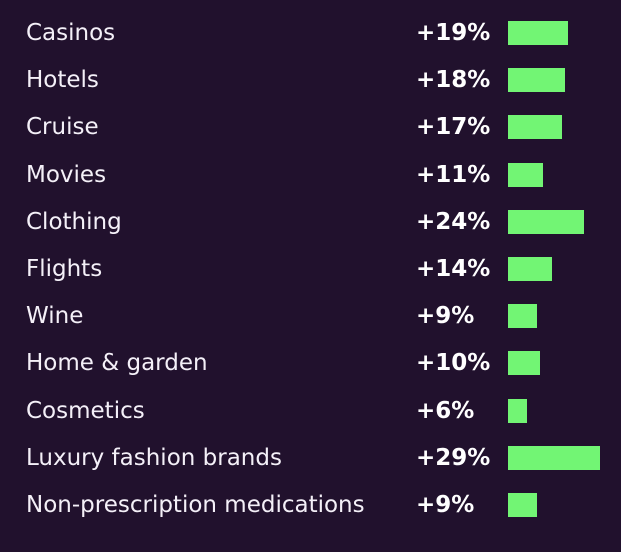 The image size is (621, 552). What do you see at coordinates (453, 221) in the screenshot?
I see `value-label: +24%` at bounding box center [453, 221].